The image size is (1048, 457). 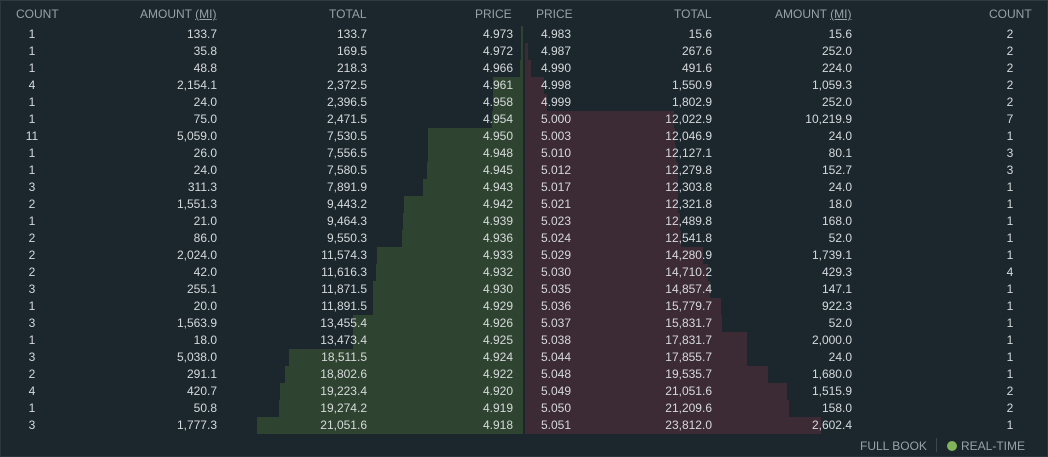 I want to click on bid-amount-unit: (MI), so click(x=206, y=14).